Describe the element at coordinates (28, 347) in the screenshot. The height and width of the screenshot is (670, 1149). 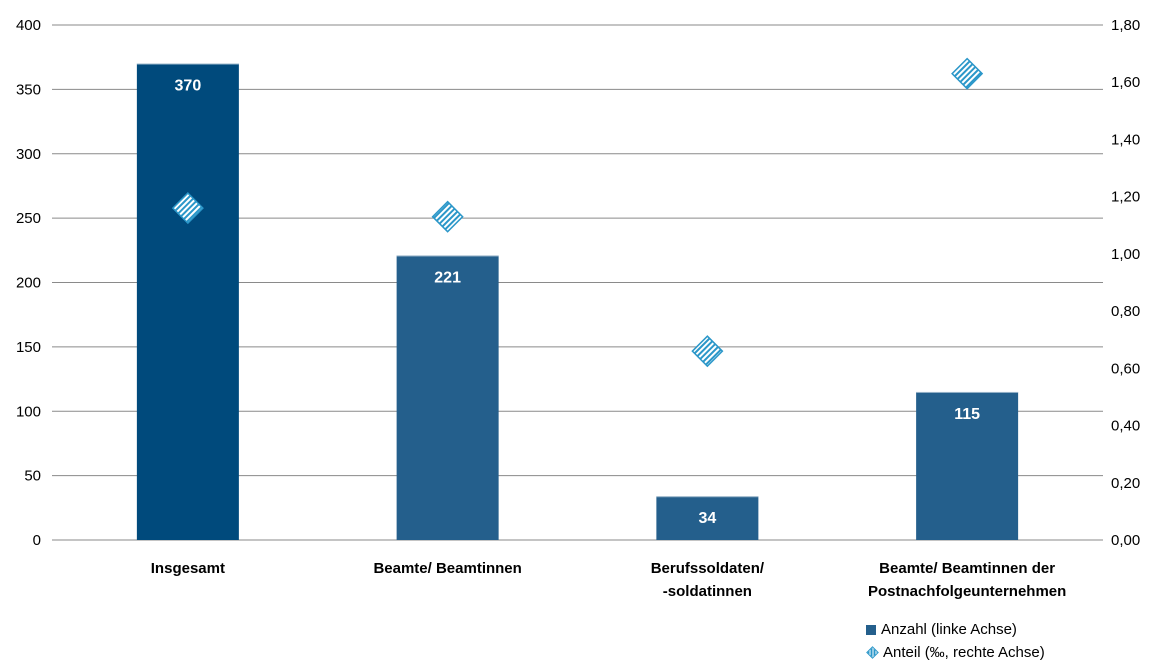
I see `left-tick-label: 150` at that location.